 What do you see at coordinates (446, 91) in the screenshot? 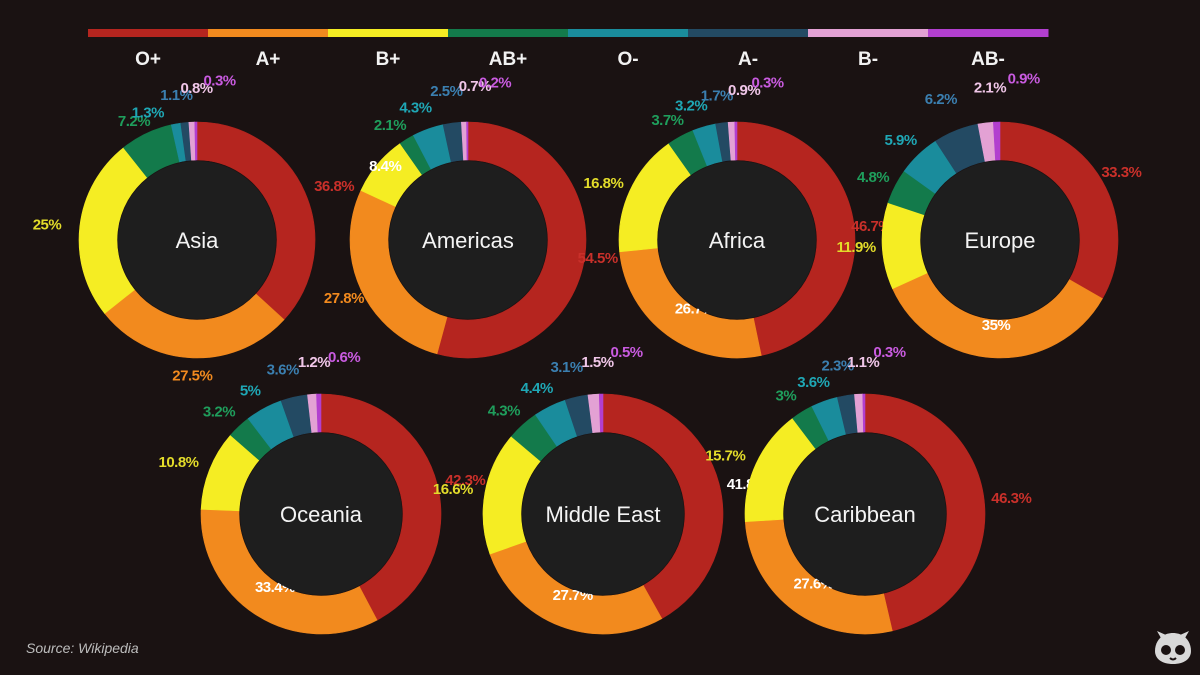
I see `slice-label-a-neg: 2.5%` at bounding box center [446, 91].